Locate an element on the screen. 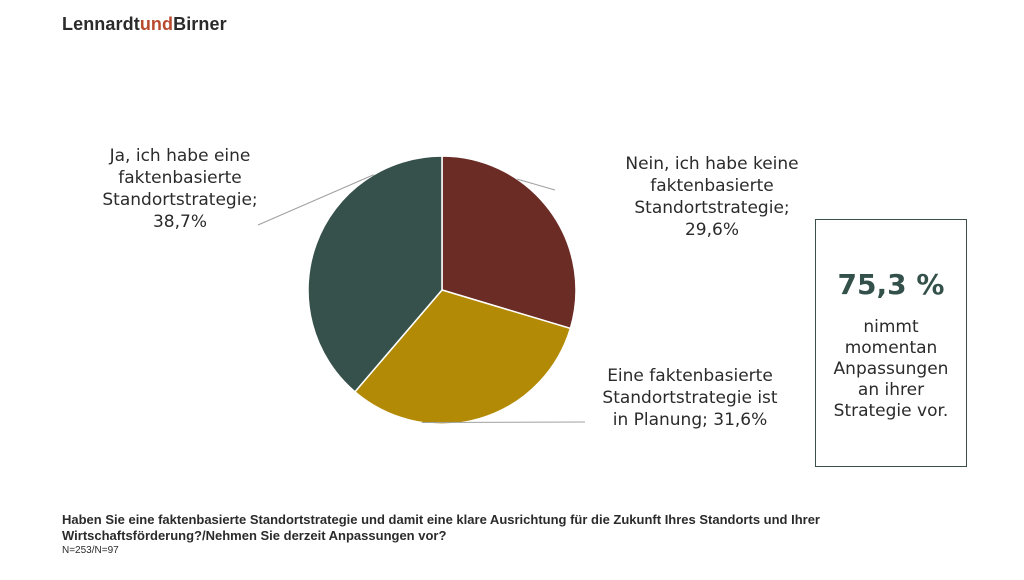 This screenshot has height=580, width=1024. pie-slice-ja is located at coordinates (375, 274).